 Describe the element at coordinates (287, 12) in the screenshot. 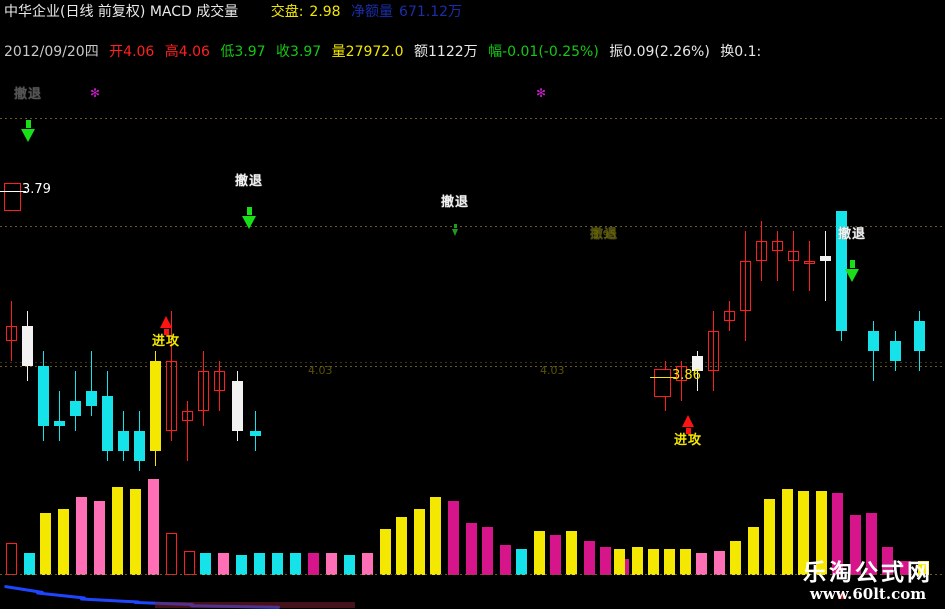

I see `close-label: 交盘:` at that location.